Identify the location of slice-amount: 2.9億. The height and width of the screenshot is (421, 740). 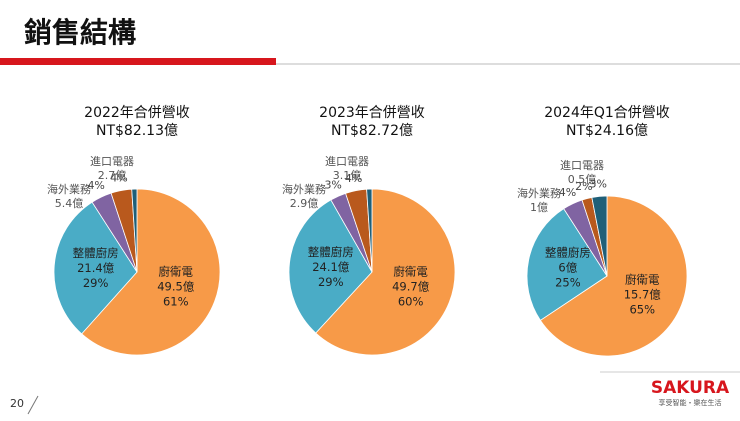
(304, 203).